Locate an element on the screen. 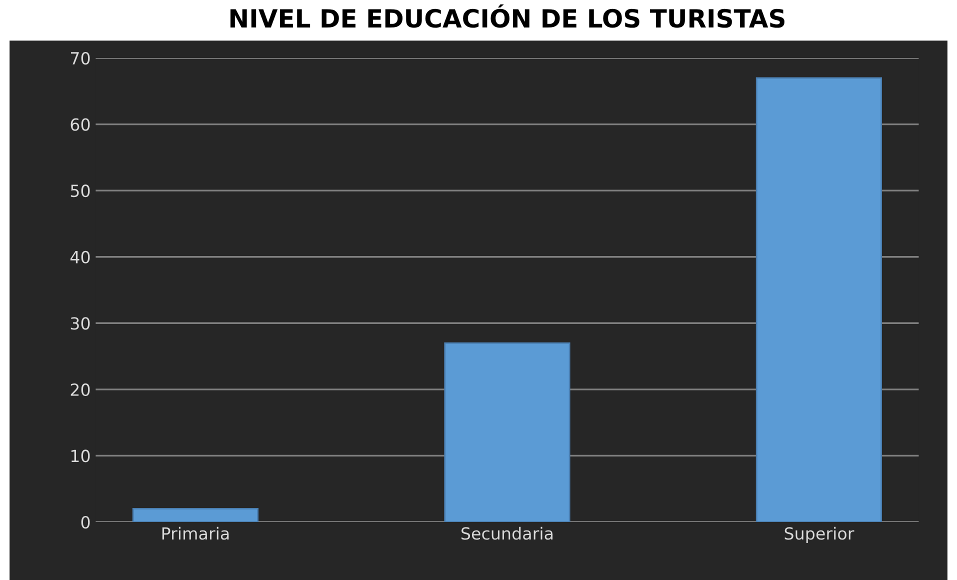 The height and width of the screenshot is (580, 957). y-tick-label: 60 is located at coordinates (80, 124).